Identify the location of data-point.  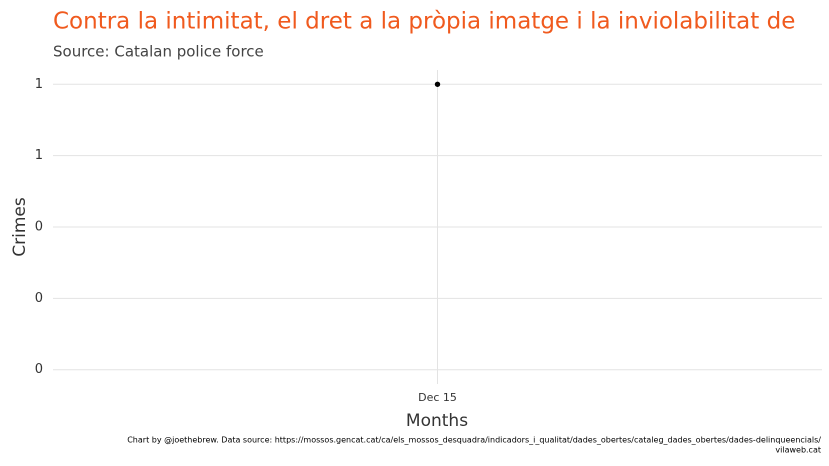
(437, 84).